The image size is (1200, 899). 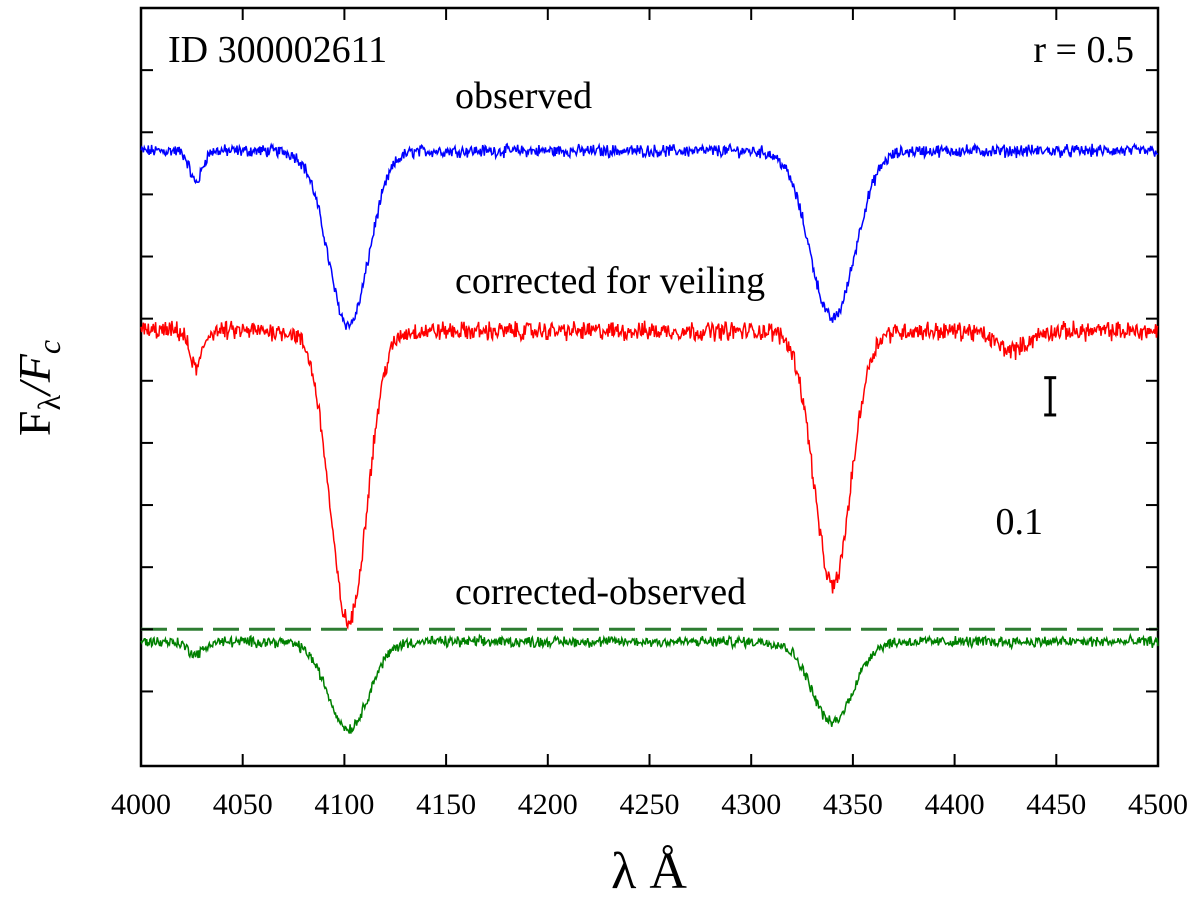 What do you see at coordinates (1158, 804) in the screenshot?
I see `x-tick-label: 4500` at bounding box center [1158, 804].